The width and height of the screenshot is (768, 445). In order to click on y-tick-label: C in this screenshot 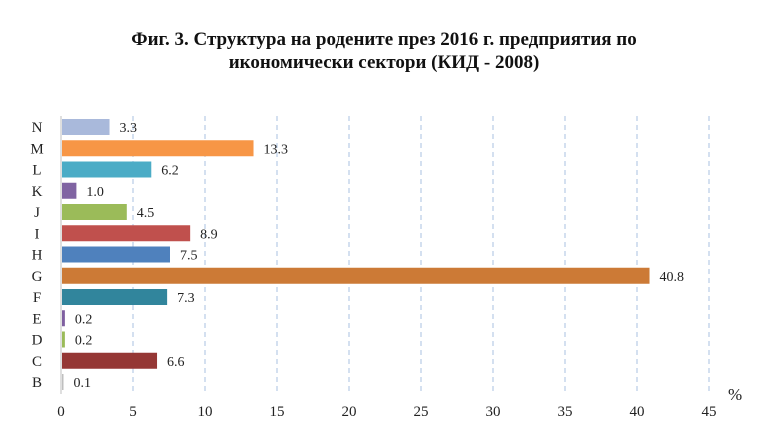, I will do `click(37, 362)`.